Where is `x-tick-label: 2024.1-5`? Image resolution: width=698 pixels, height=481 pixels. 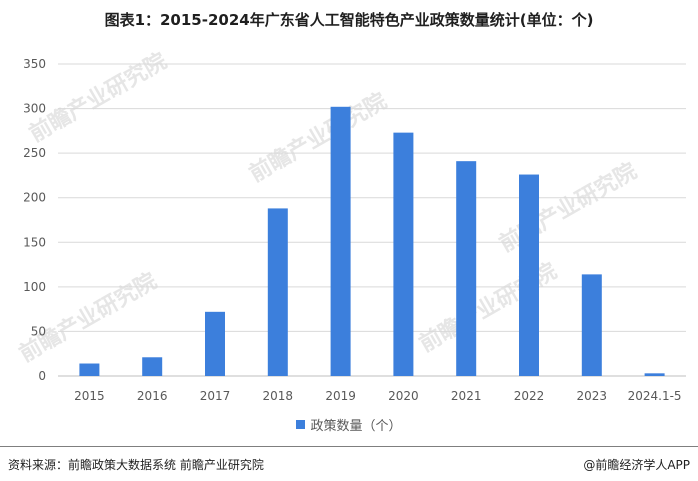
x-tick-label: 2024.1-5 is located at coordinates (655, 396).